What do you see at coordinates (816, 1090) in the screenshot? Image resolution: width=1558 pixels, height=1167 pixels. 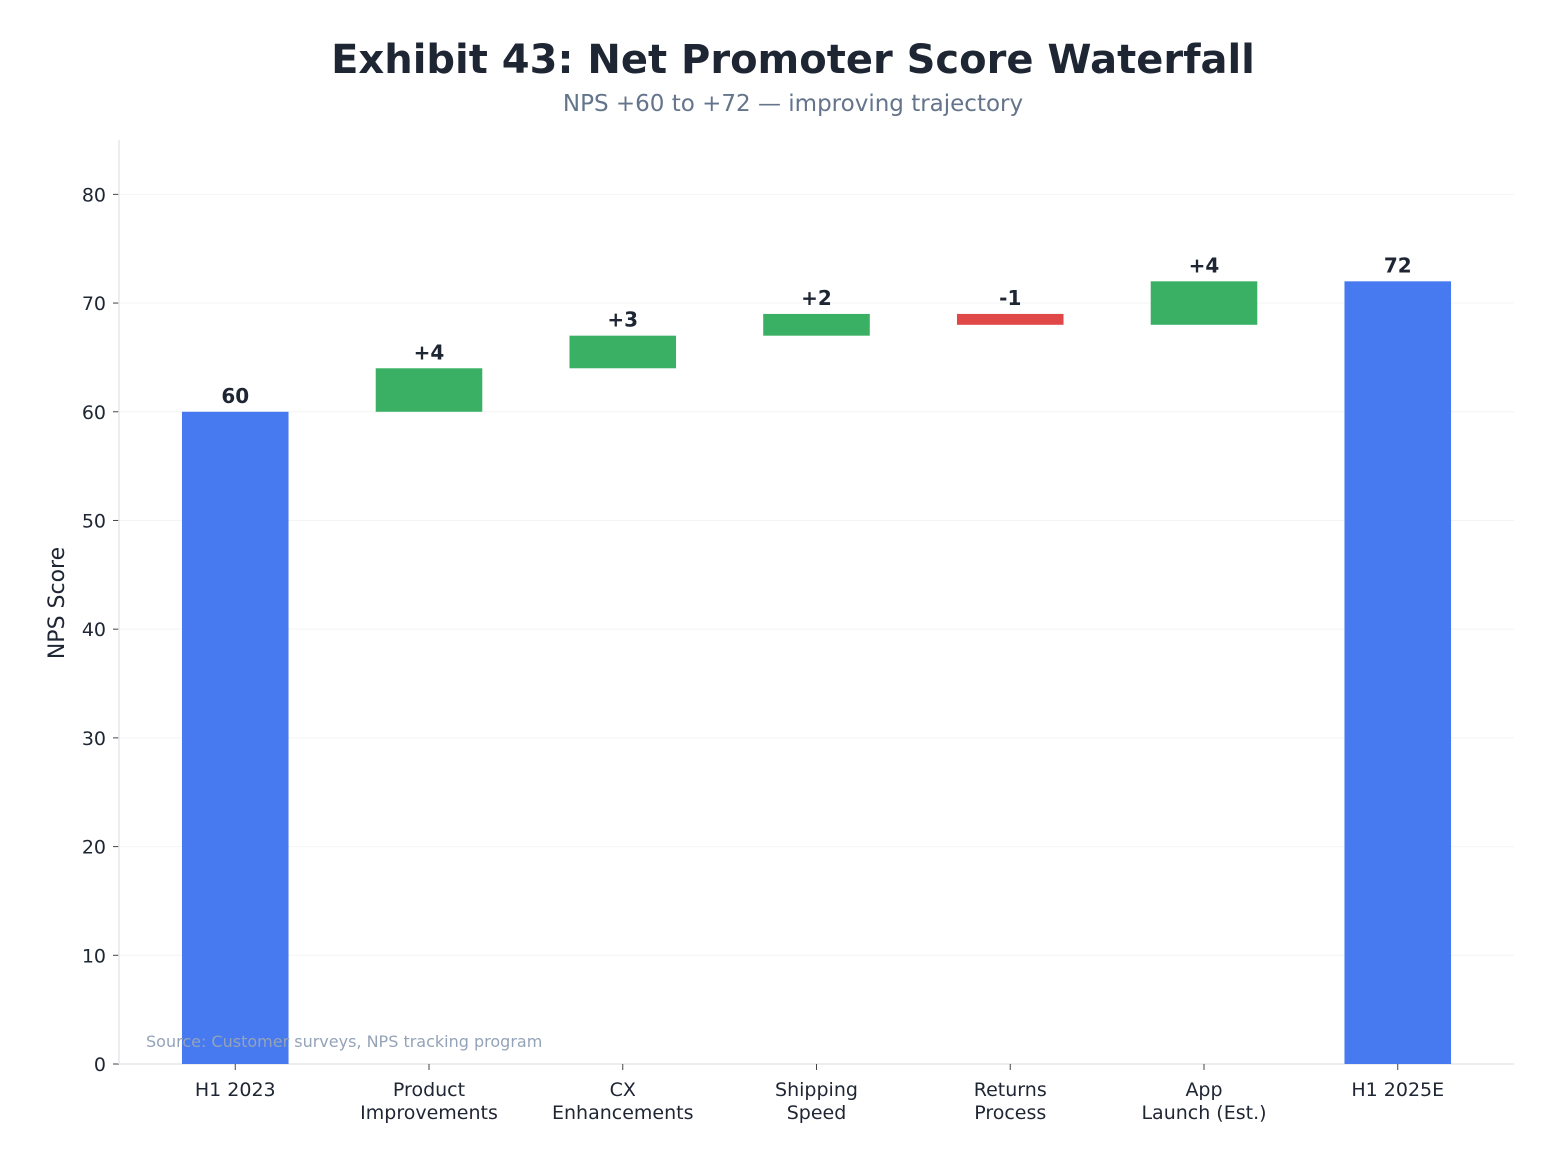 I see `x-tick-label: Shipping` at bounding box center [816, 1090].